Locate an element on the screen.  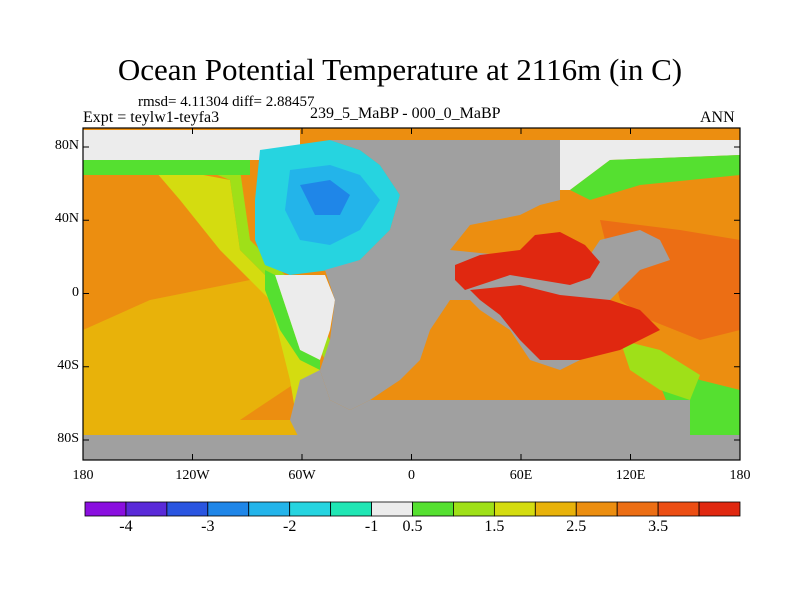
y-tick-label: 80N is located at coordinates (66, 145).